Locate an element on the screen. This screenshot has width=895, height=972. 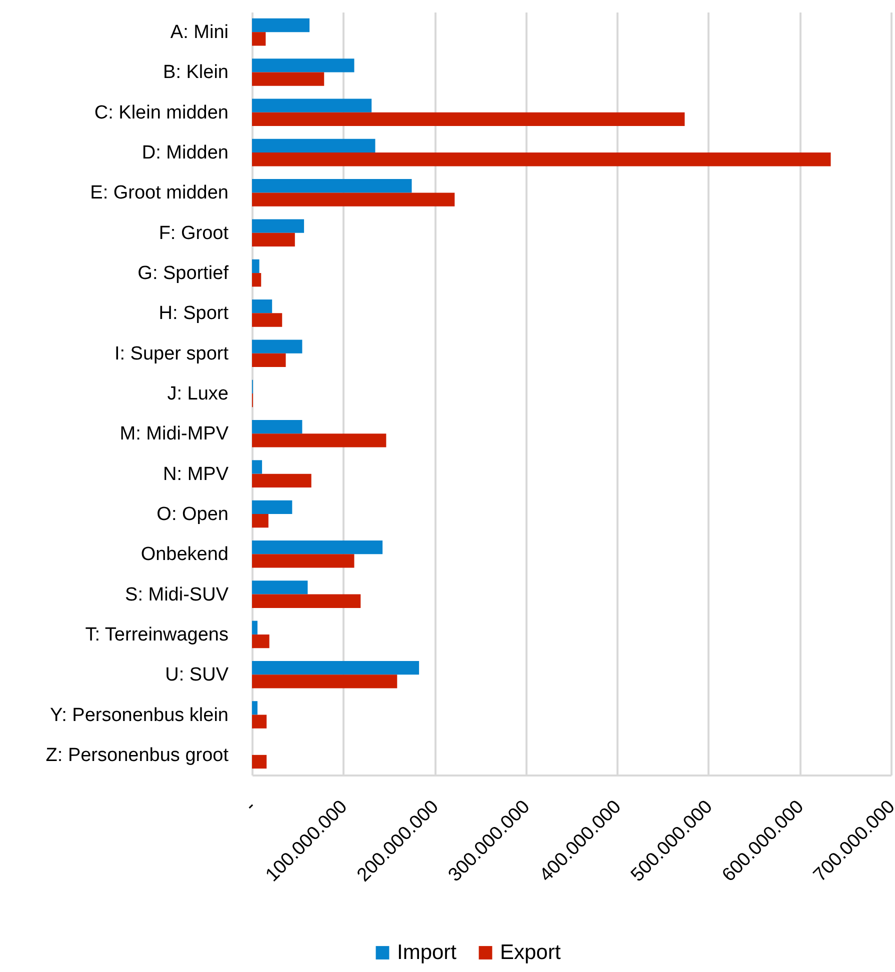
y-tick-label: T: Terreinwagens is located at coordinates (156, 635).